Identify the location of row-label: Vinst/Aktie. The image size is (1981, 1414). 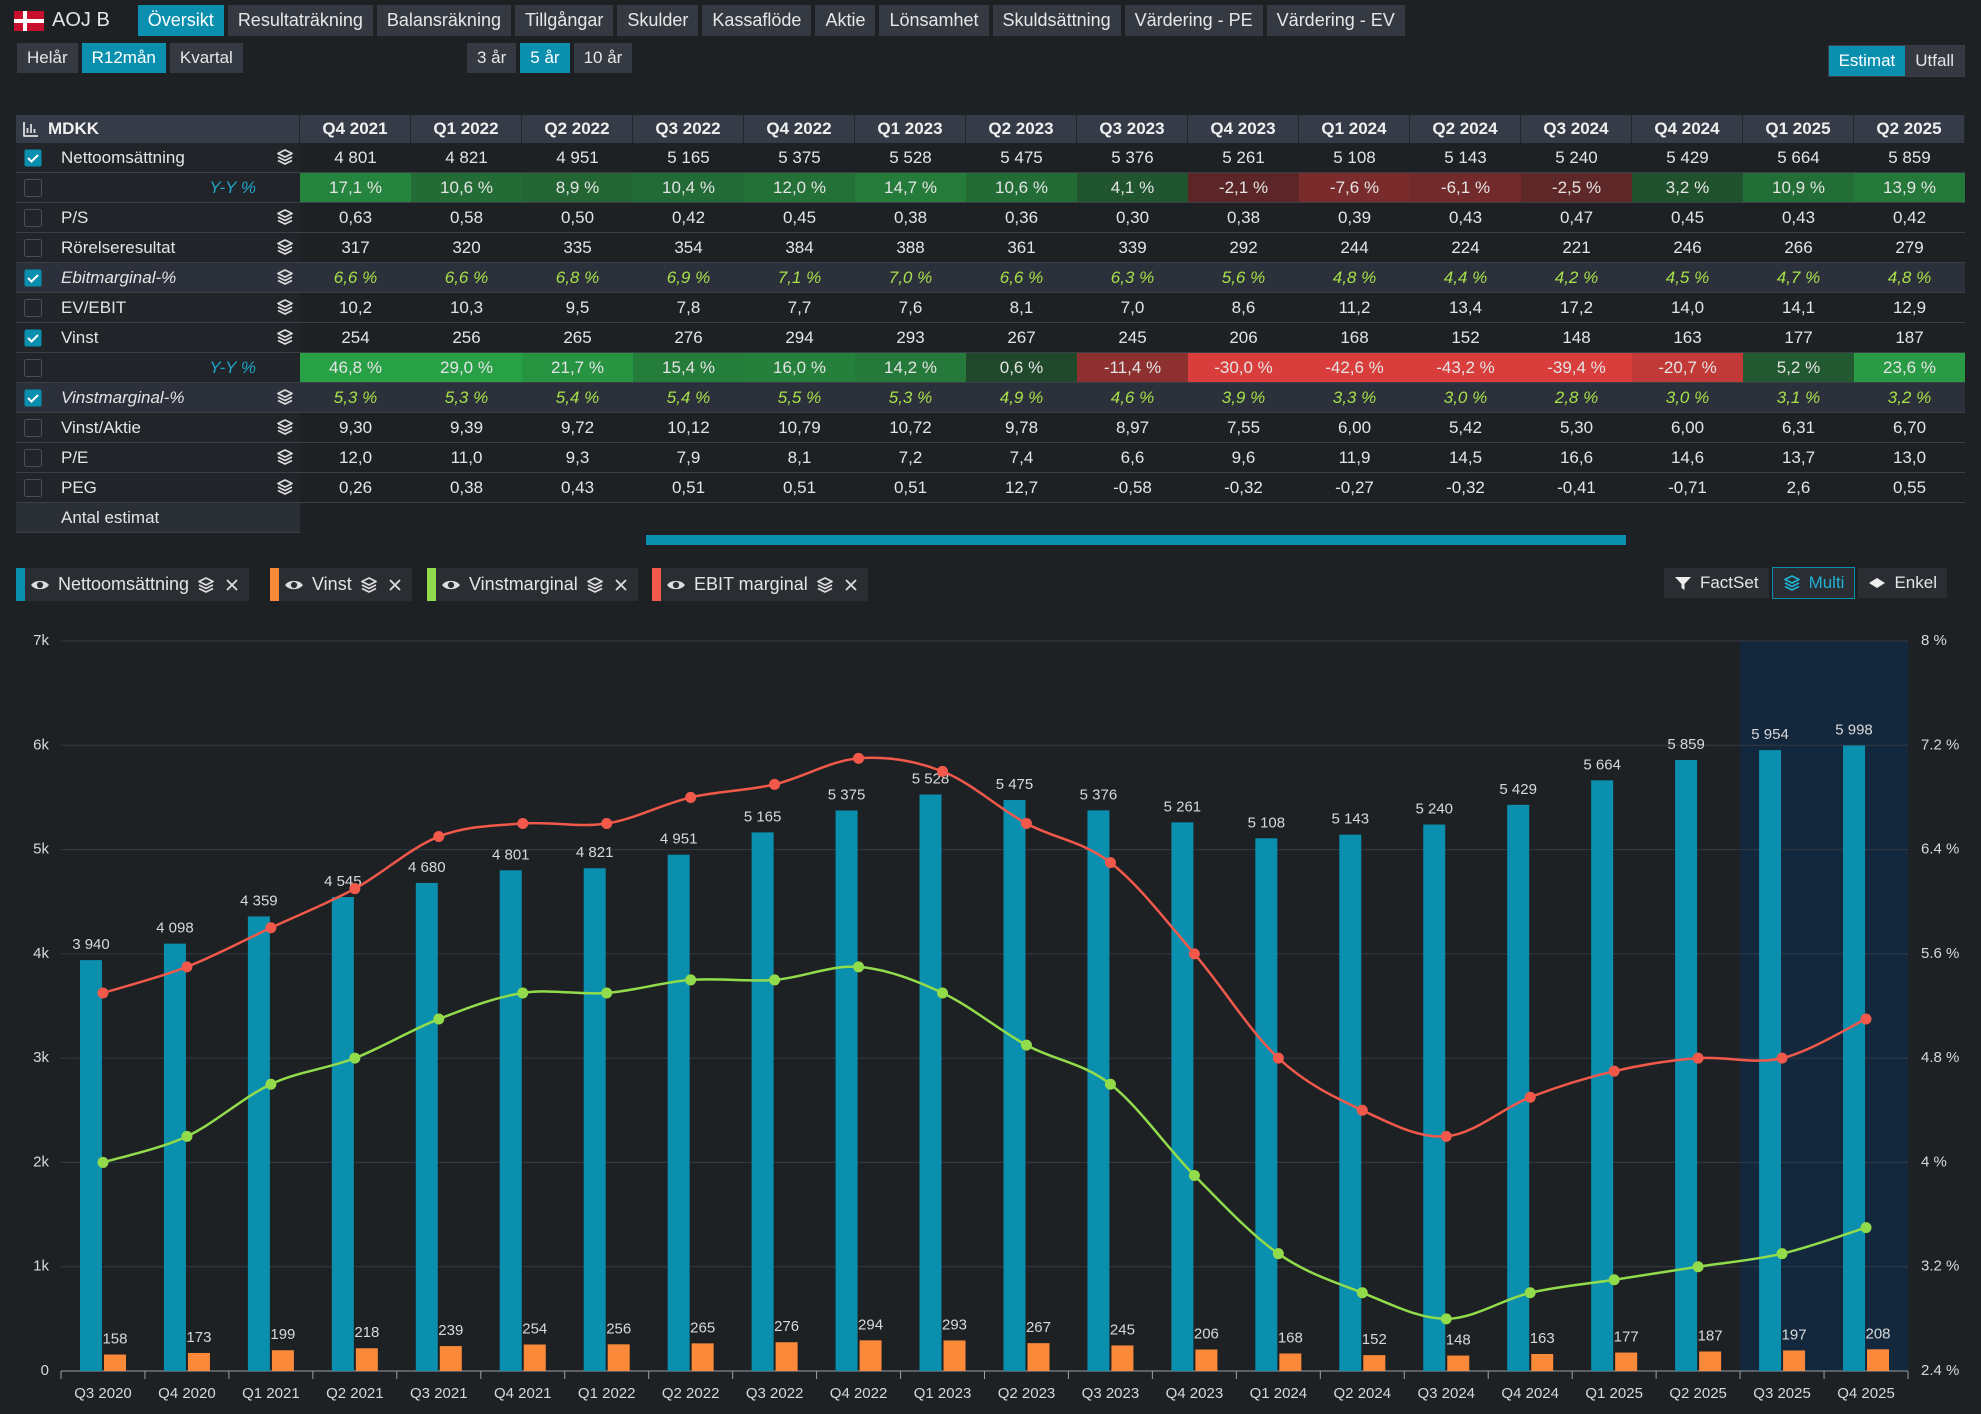
(101, 427).